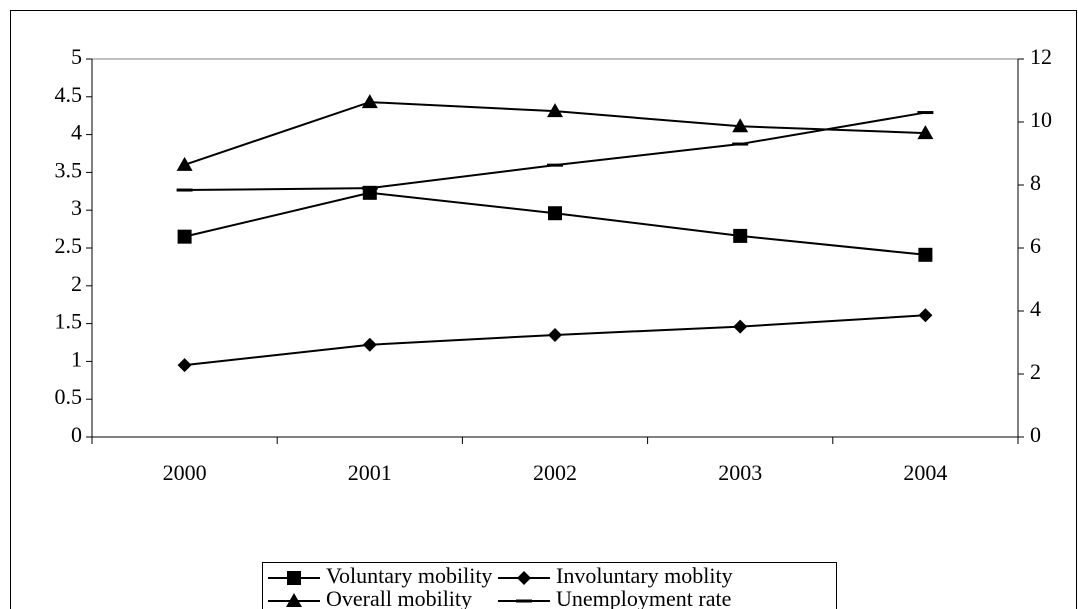 The image size is (1078, 609). I want to click on y-tick-label: 3, so click(76, 207).